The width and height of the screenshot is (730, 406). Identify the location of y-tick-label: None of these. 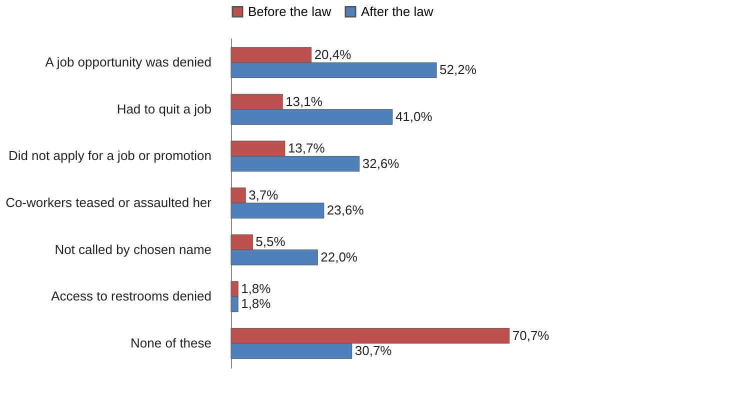
(171, 342).